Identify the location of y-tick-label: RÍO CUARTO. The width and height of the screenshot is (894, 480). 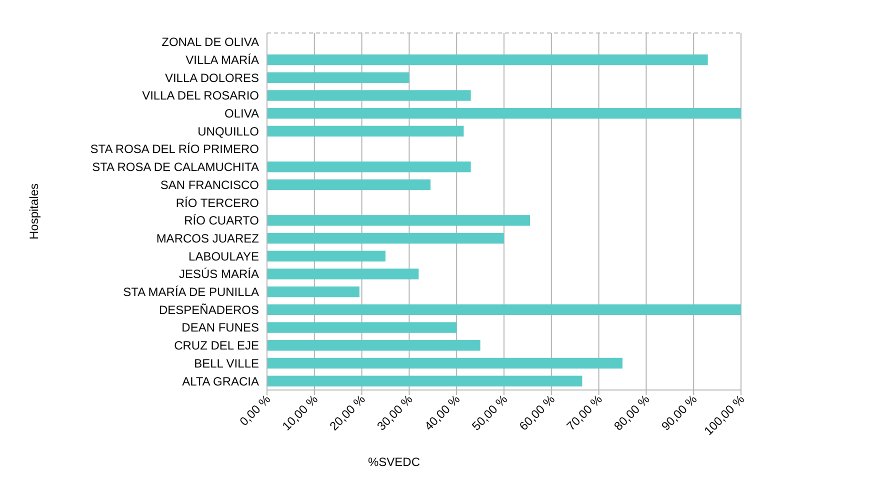
(221, 221).